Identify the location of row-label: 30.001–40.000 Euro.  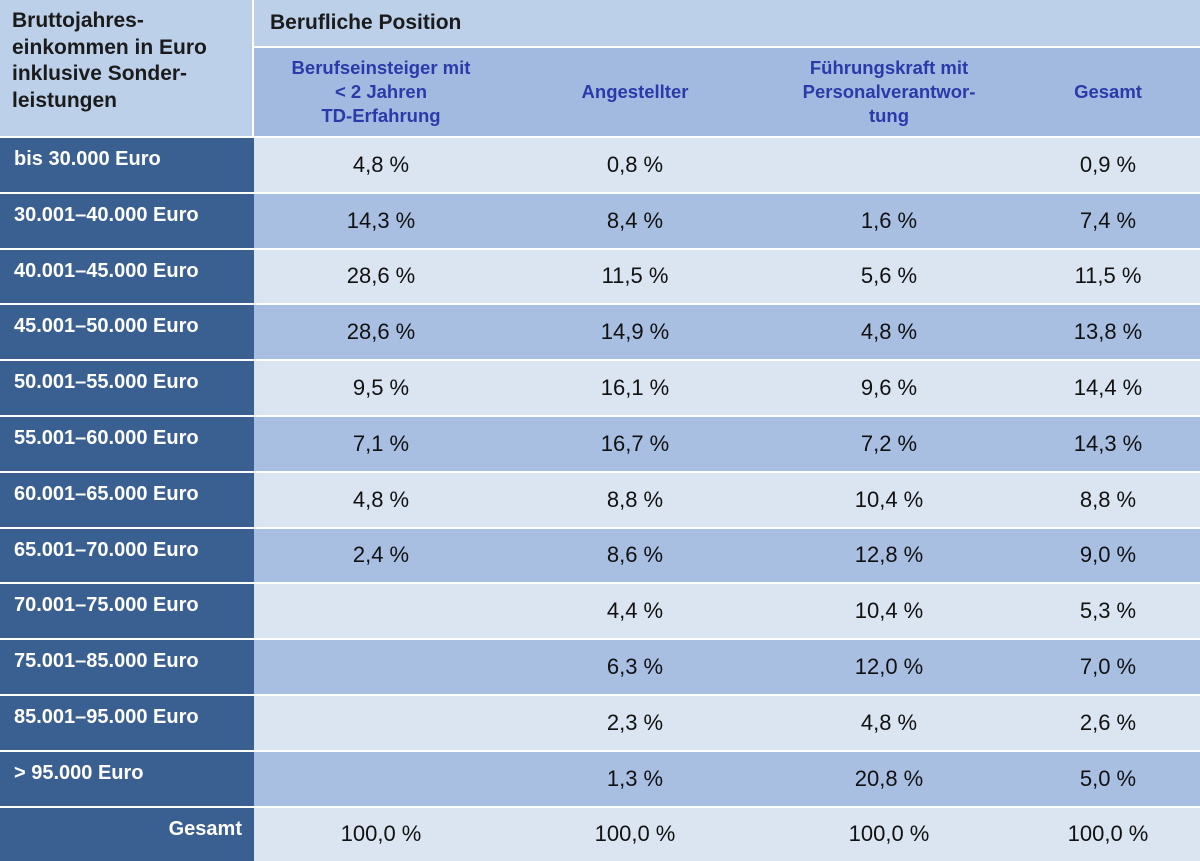
(127, 219).